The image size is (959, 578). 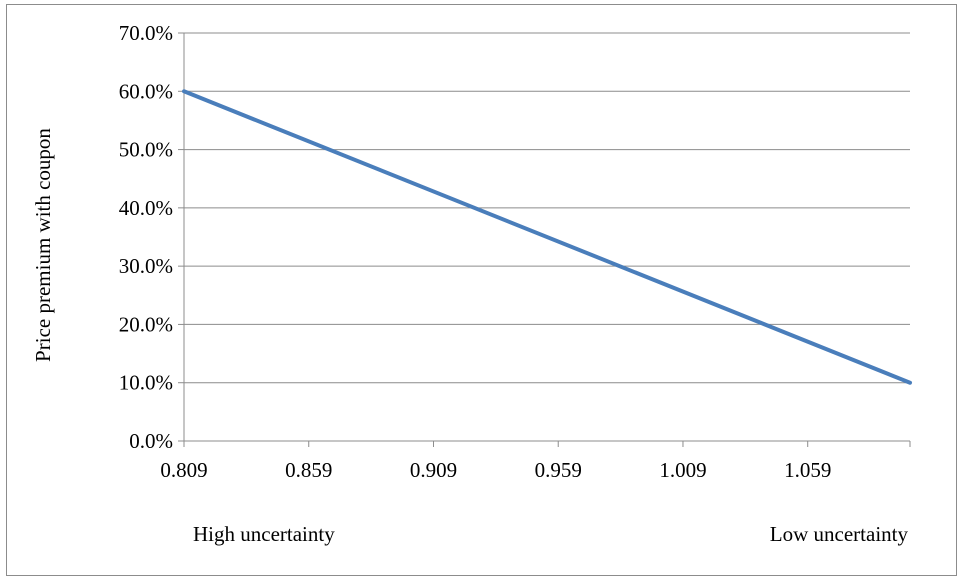 I want to click on x-annotation-low-uncertainty: Low uncertainty, so click(x=839, y=534).